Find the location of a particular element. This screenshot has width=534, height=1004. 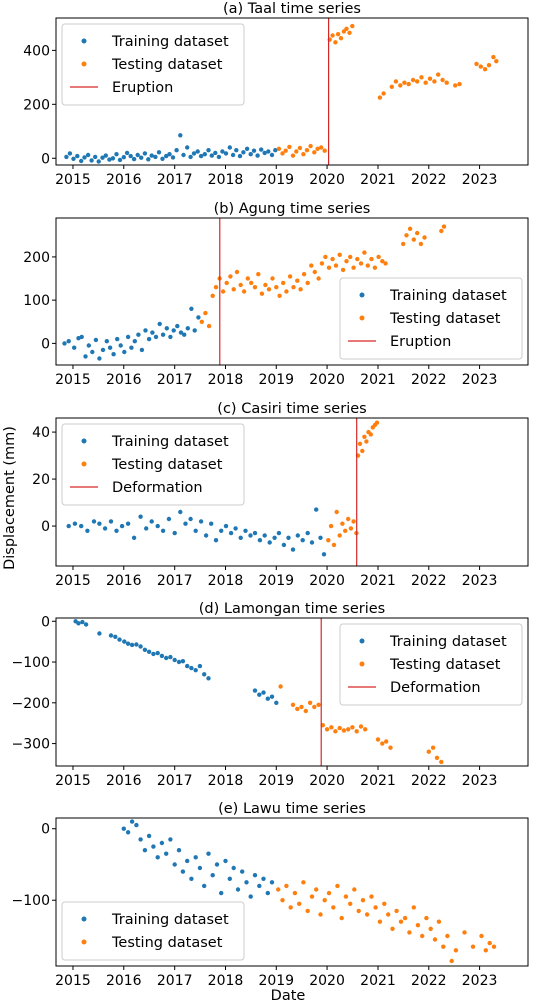

x-tick-label: 2017 is located at coordinates (175, 380).